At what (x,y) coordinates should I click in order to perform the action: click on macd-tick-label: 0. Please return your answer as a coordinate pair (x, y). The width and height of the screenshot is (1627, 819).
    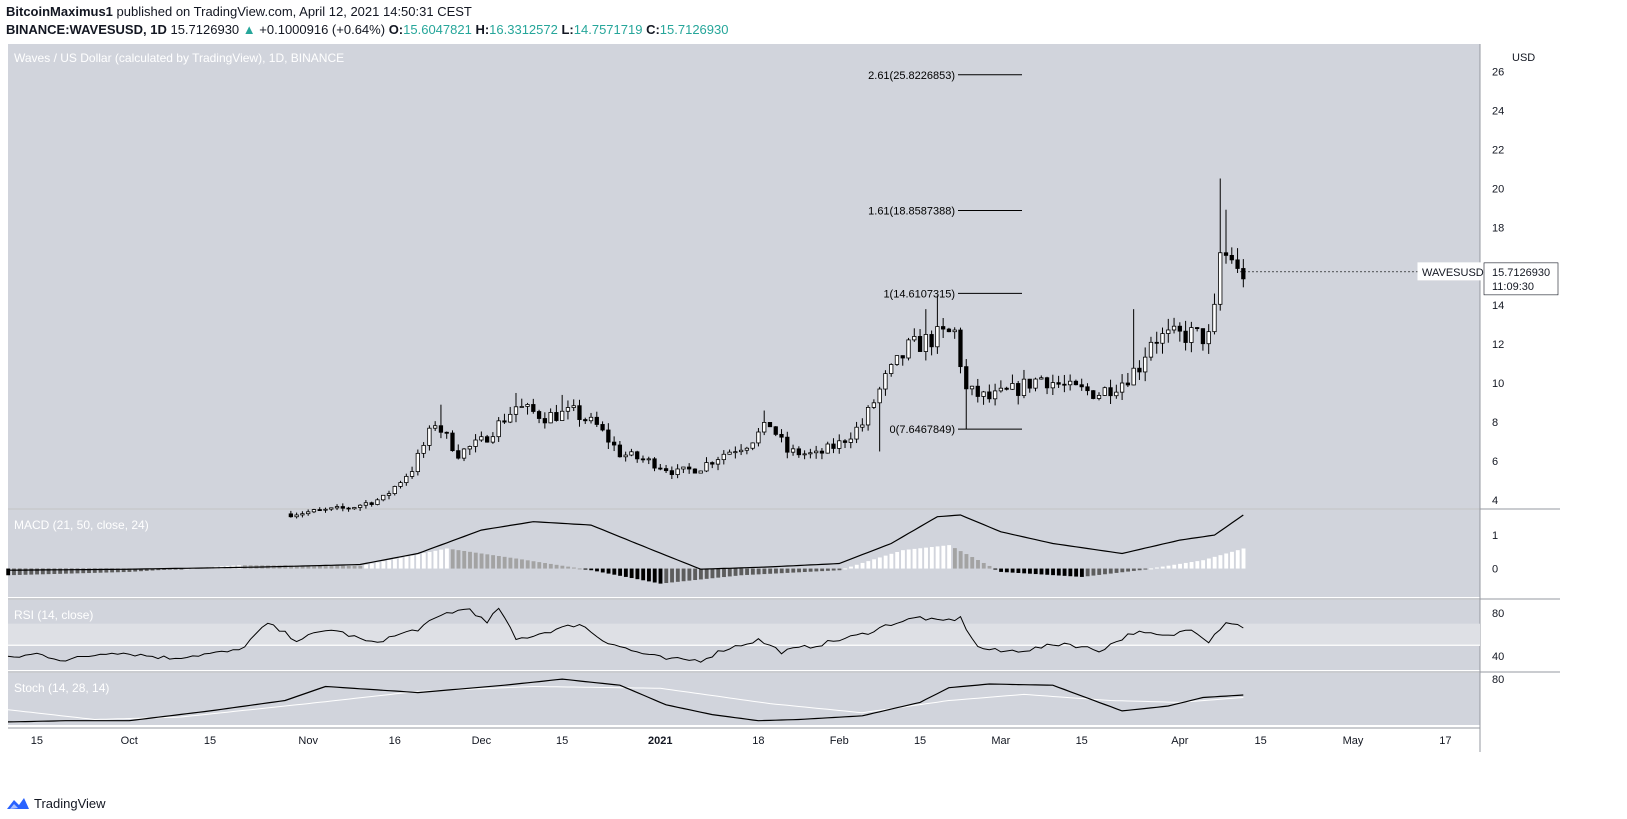
    Looking at the image, I should click on (1495, 570).